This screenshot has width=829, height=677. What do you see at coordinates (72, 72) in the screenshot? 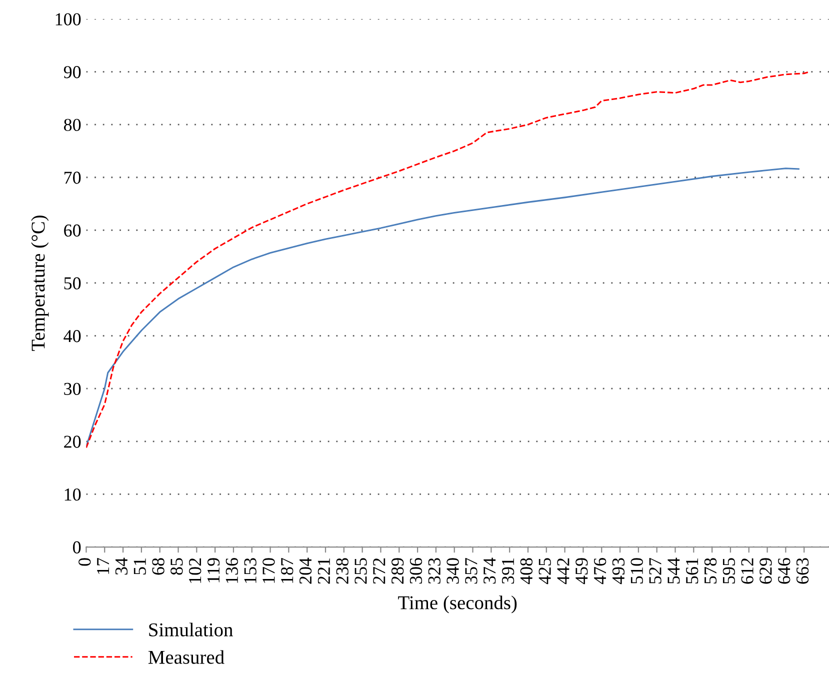
I see `y-tick-label: 90` at bounding box center [72, 72].